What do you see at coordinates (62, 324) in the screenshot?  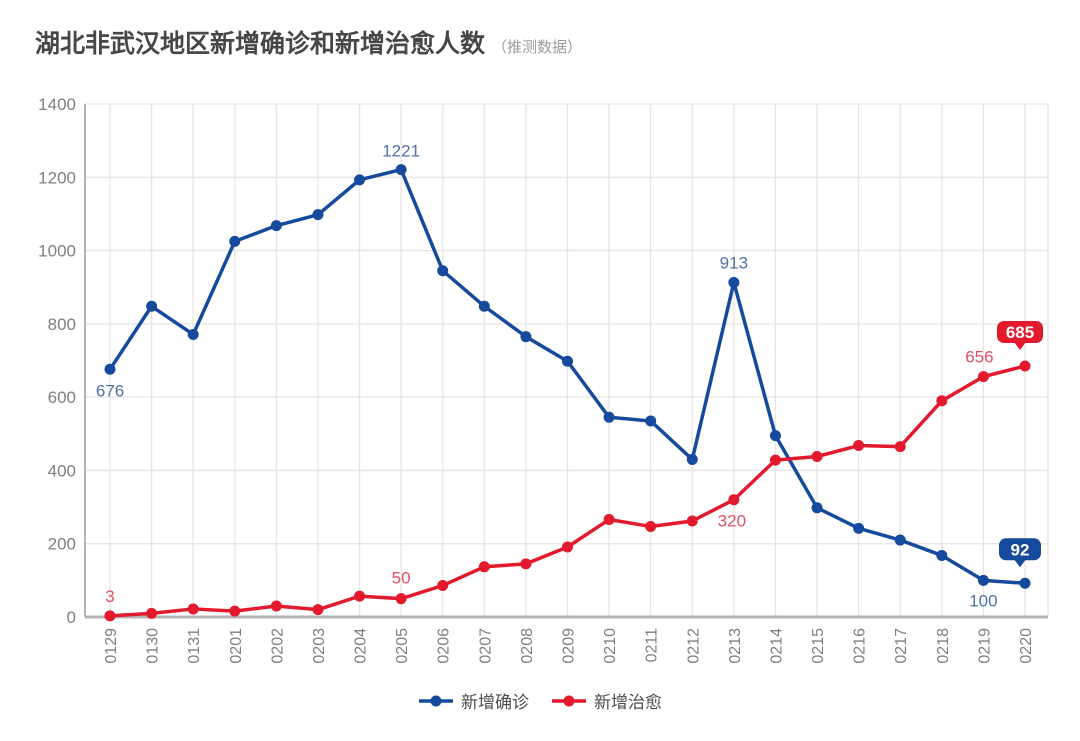 I see `y-tick-label: 800` at bounding box center [62, 324].